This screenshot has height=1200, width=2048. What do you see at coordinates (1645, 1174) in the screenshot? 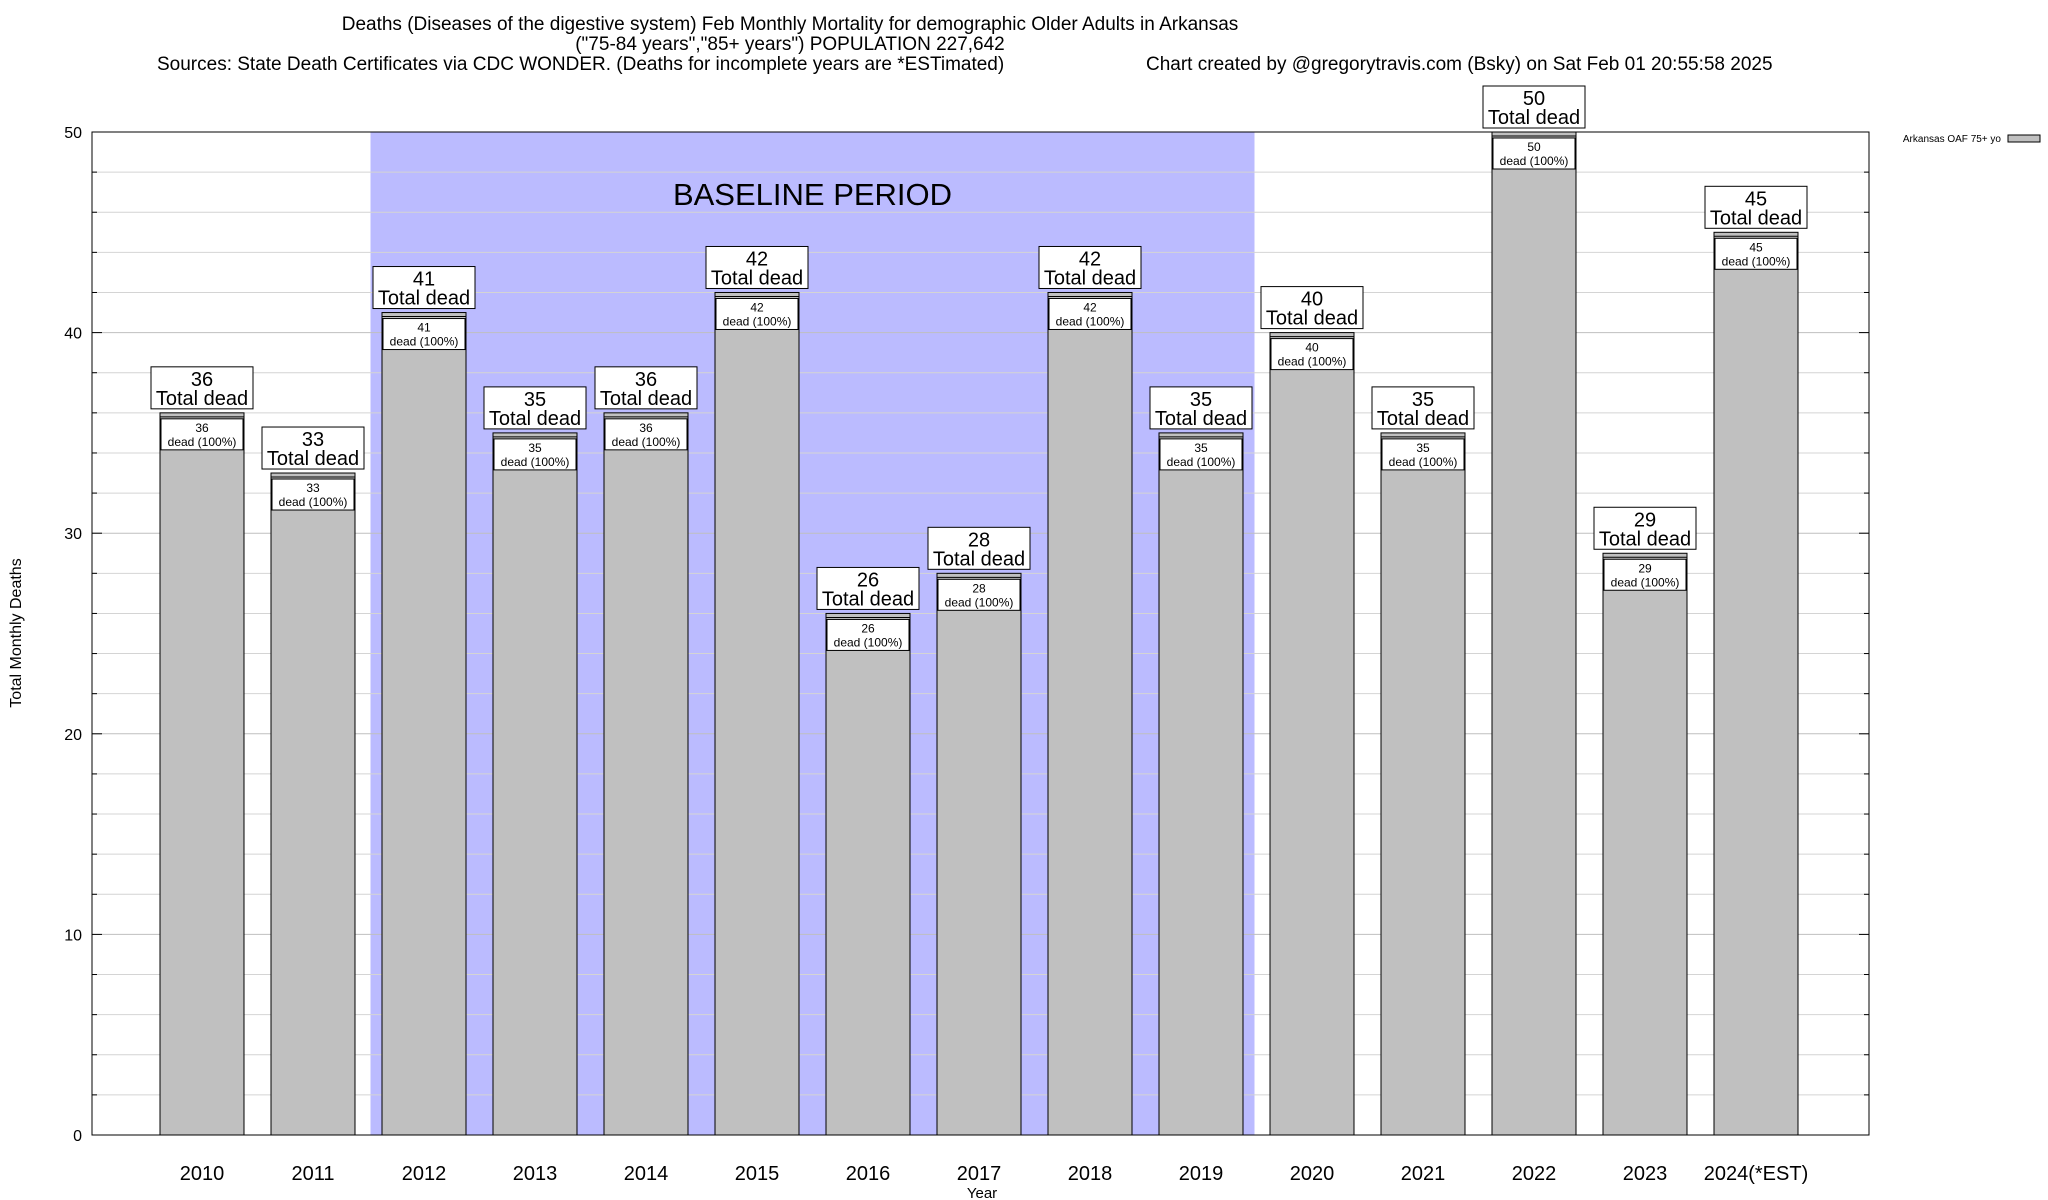
I see `x-tick-label: 2023` at bounding box center [1645, 1174].